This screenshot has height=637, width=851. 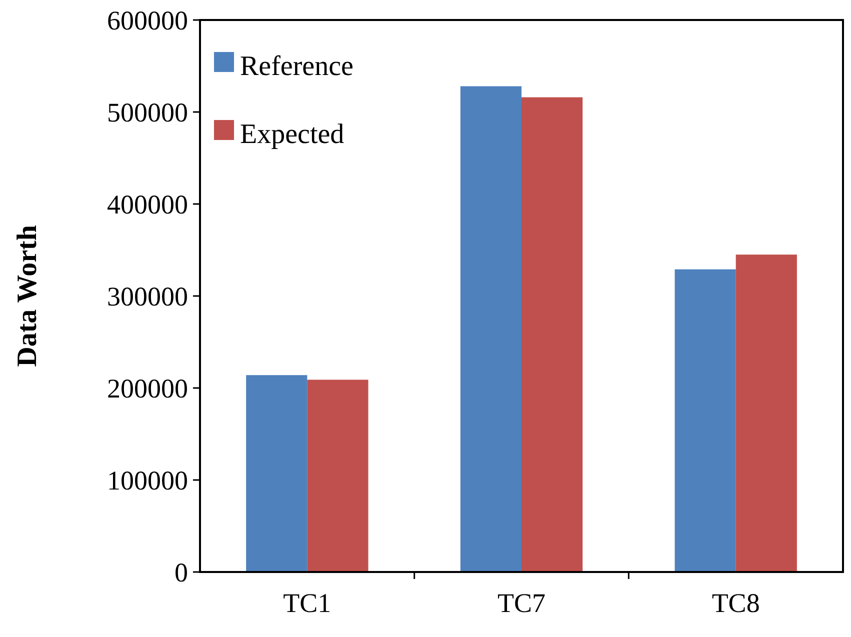 What do you see at coordinates (181, 572) in the screenshot?
I see `y-tick-label: 0` at bounding box center [181, 572].